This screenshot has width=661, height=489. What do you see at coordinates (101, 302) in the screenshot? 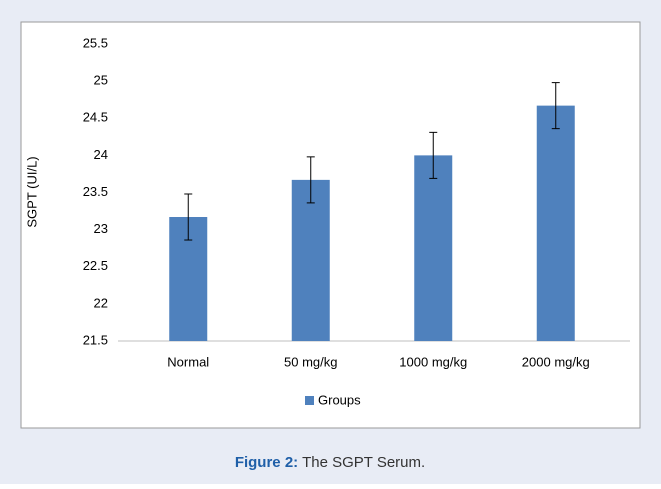
I see `y-tick-label: 22` at bounding box center [101, 302].